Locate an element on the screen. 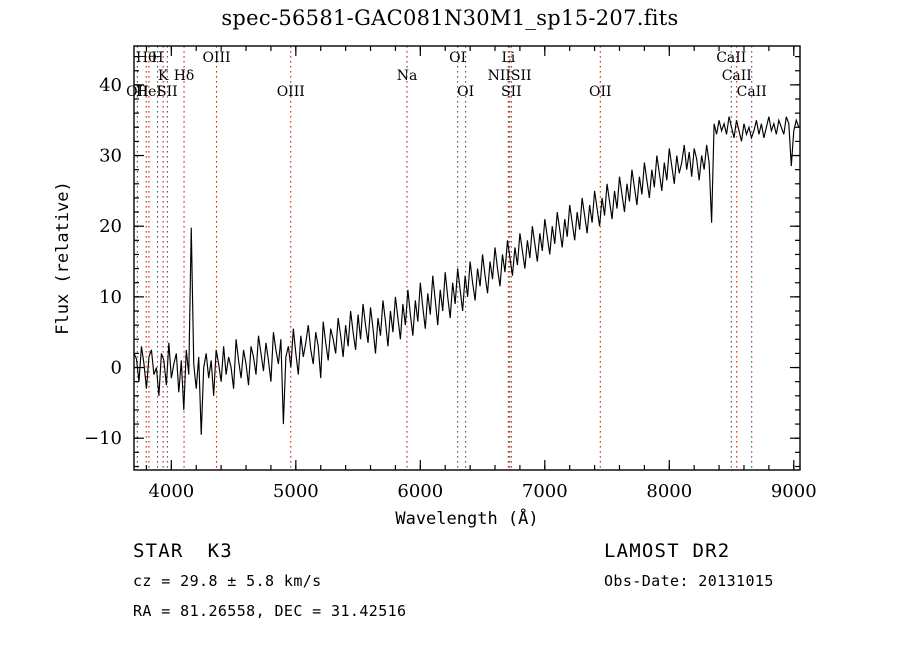  line-label-hθ-3798: Hθ is located at coordinates (146, 58).